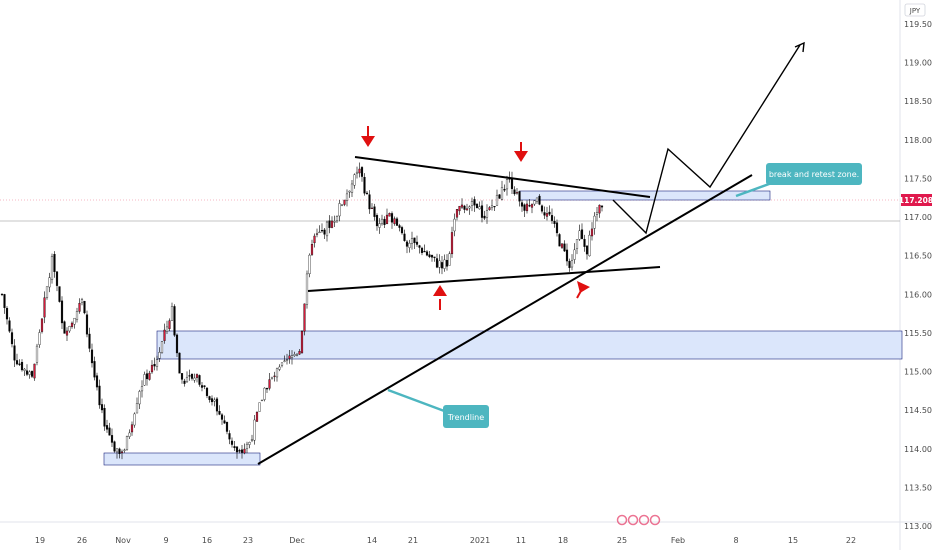  What do you see at coordinates (583, 290) in the screenshot?
I see `arrow-up-icon` at bounding box center [583, 290].